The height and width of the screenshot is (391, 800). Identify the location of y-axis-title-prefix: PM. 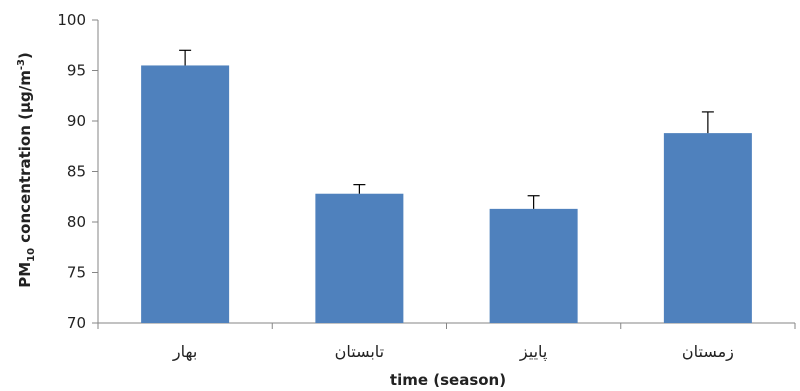
(25, 275).